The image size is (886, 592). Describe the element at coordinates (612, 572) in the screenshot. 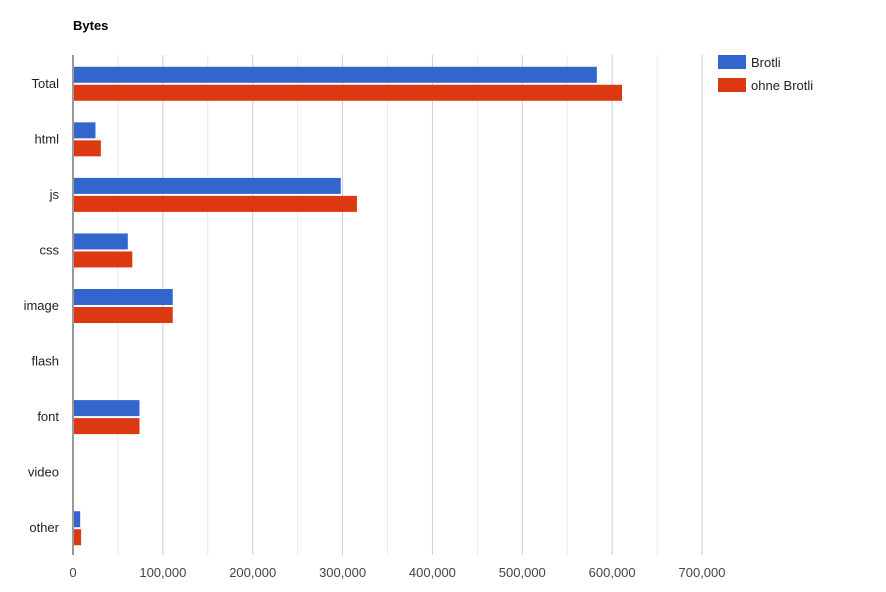

I see `x-tick-label: 600,000` at that location.